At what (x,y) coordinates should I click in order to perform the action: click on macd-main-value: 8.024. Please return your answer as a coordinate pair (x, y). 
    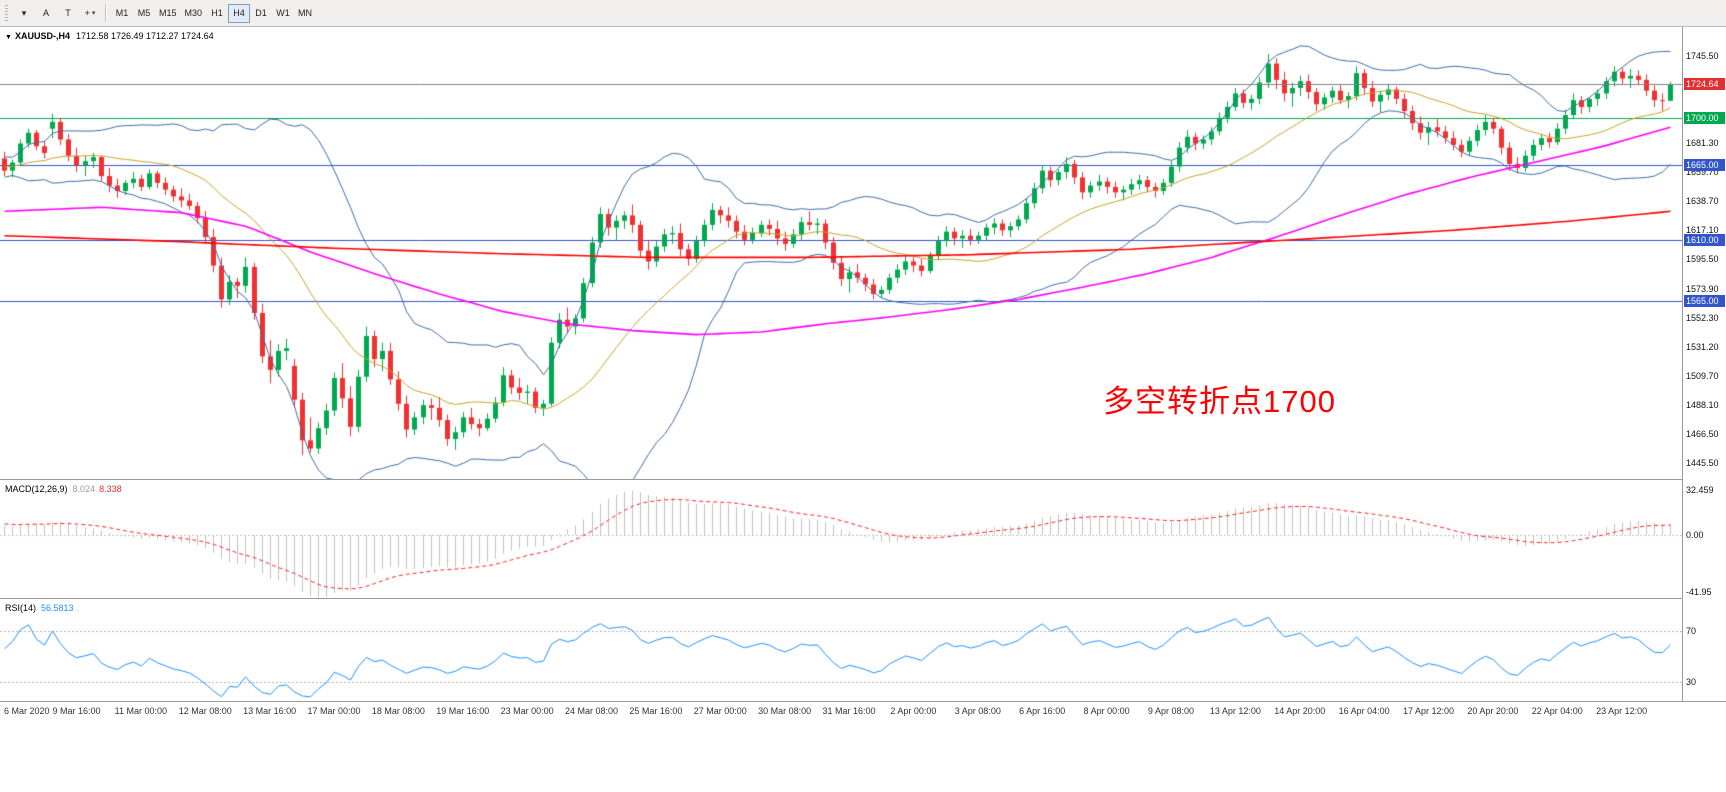
    Looking at the image, I should click on (84, 489).